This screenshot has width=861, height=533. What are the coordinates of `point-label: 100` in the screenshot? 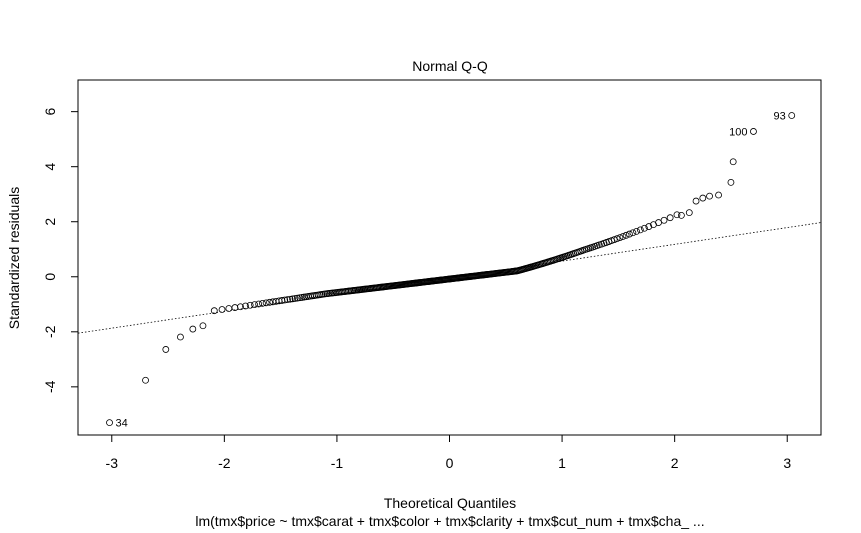 It's located at (738, 132).